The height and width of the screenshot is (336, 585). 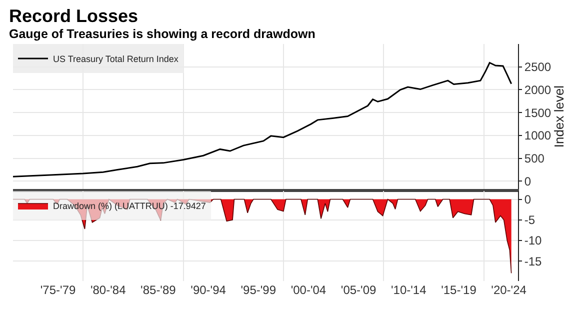 What do you see at coordinates (308, 290) in the screenshot?
I see `x-tick-label: '00-'04` at bounding box center [308, 290].